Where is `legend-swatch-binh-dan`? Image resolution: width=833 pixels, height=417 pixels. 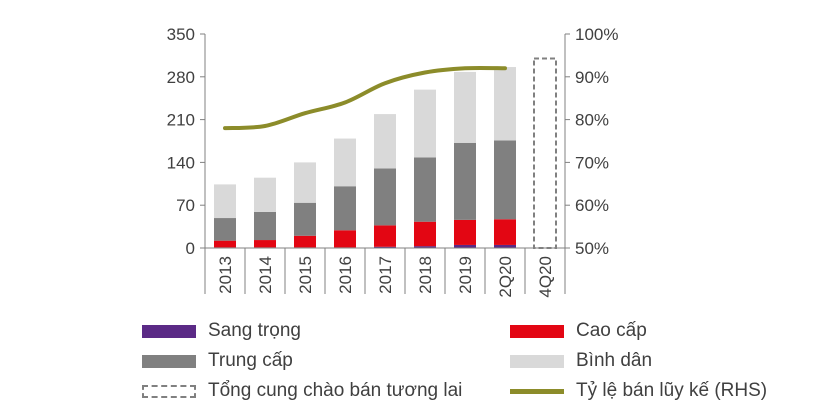
legend-swatch-binh-dan is located at coordinates (537, 361).